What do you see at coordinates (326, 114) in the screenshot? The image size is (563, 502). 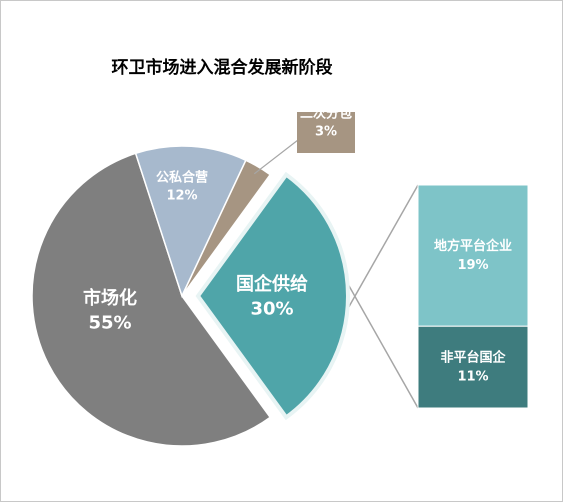 I see `slice-label: 二次分包` at bounding box center [326, 114].